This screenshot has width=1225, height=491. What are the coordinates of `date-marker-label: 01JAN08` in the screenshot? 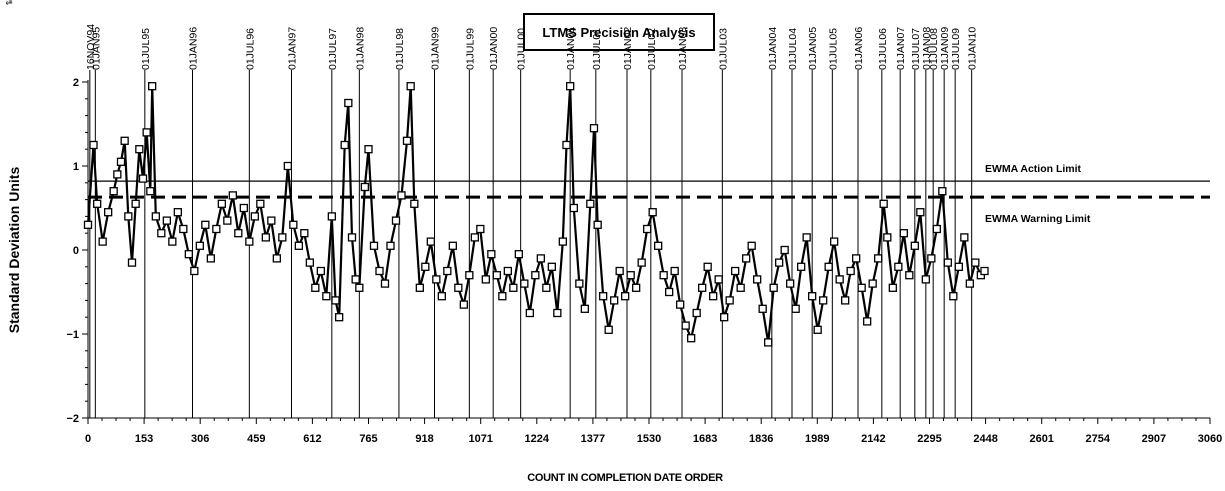 It's located at (927, 48).